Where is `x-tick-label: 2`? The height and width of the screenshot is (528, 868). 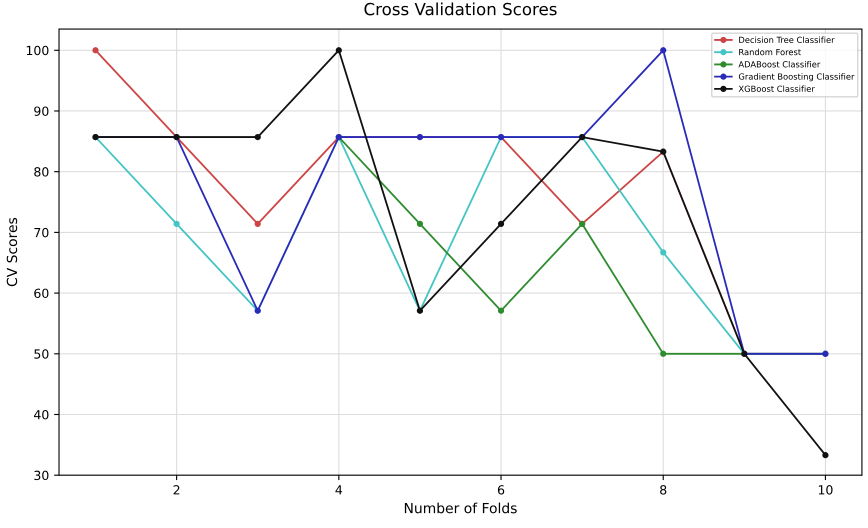 x-tick-label: 2 is located at coordinates (177, 489).